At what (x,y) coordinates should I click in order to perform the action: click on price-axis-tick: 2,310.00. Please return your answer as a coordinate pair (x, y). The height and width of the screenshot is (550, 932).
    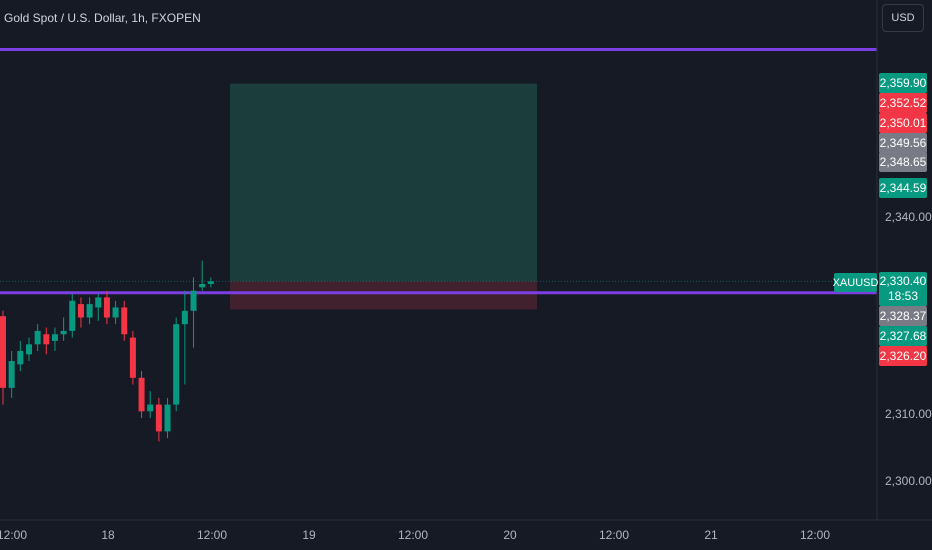
    Looking at the image, I should click on (908, 414).